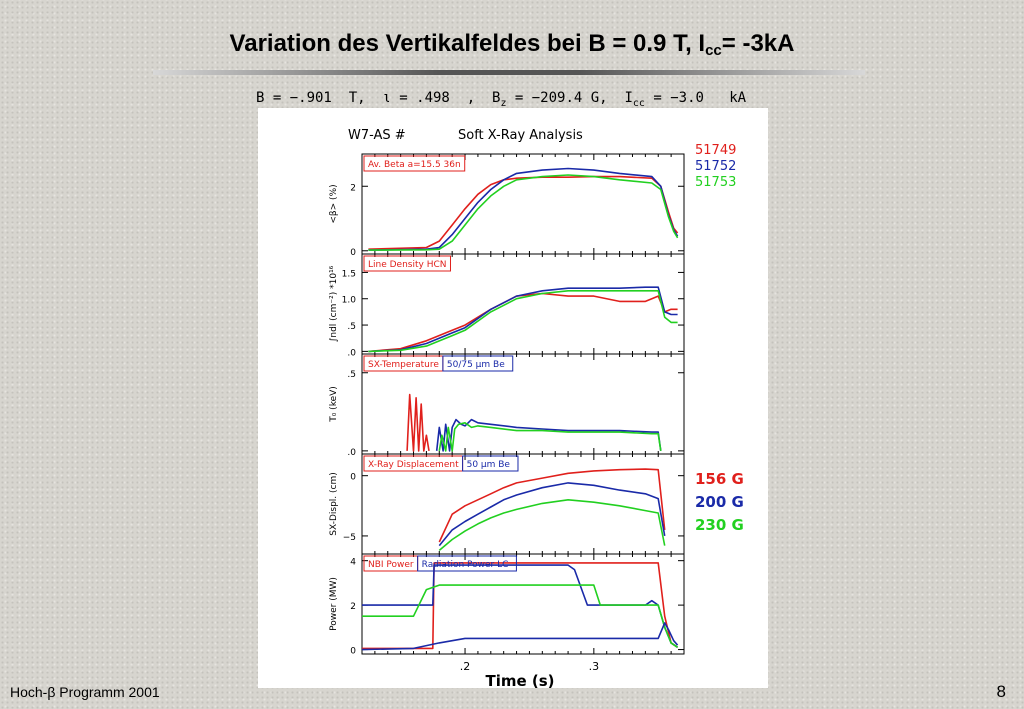 The height and width of the screenshot is (709, 1024). What do you see at coordinates (695, 98) in the screenshot?
I see `params-part-3: = −3.0 kA` at bounding box center [695, 98].